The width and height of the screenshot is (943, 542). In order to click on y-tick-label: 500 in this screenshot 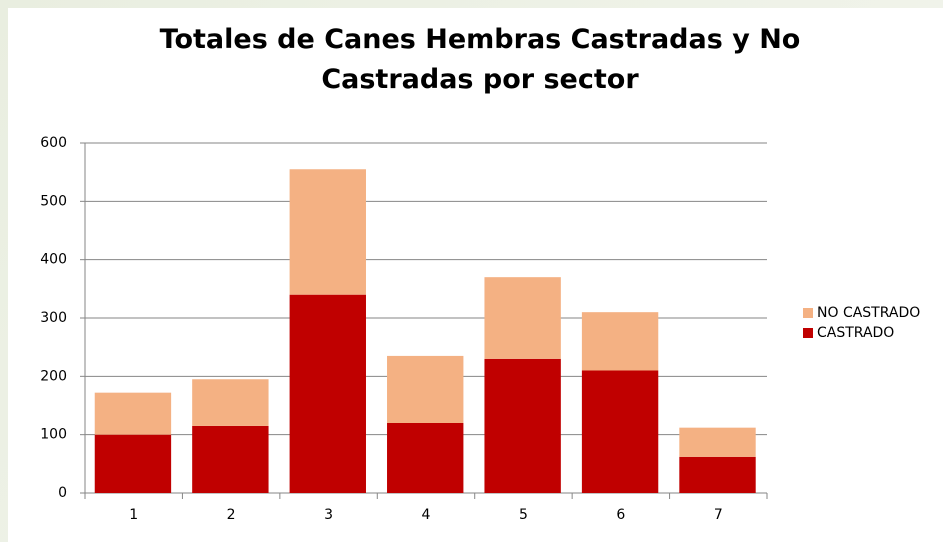, I will do `click(53, 201)`.